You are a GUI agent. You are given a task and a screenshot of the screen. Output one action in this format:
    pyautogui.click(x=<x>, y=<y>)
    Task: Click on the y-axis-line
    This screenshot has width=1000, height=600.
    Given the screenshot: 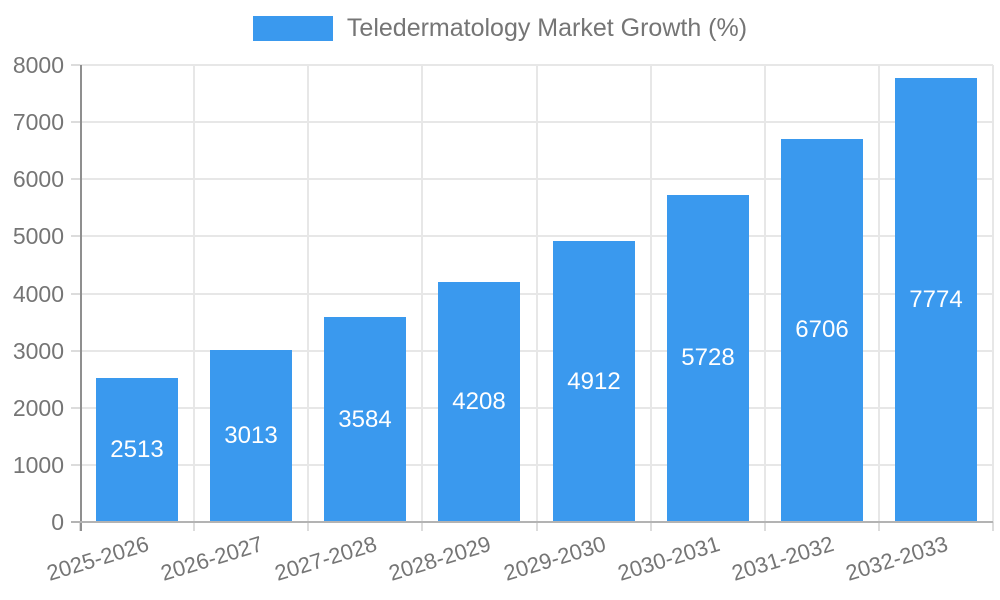 What is the action you would take?
    pyautogui.click(x=81, y=298)
    